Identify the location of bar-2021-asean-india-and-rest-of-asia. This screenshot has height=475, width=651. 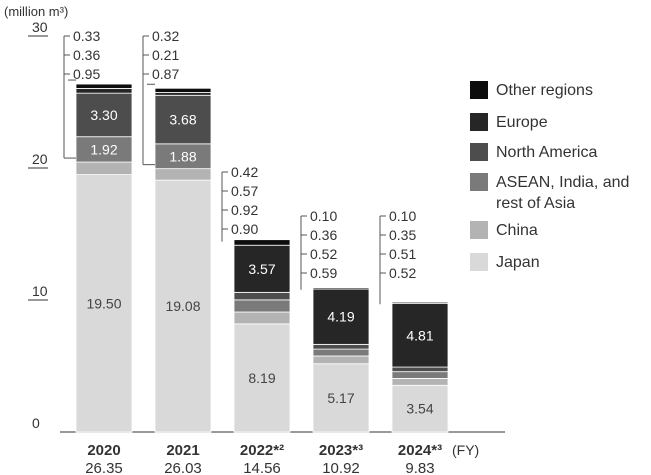
(183, 156).